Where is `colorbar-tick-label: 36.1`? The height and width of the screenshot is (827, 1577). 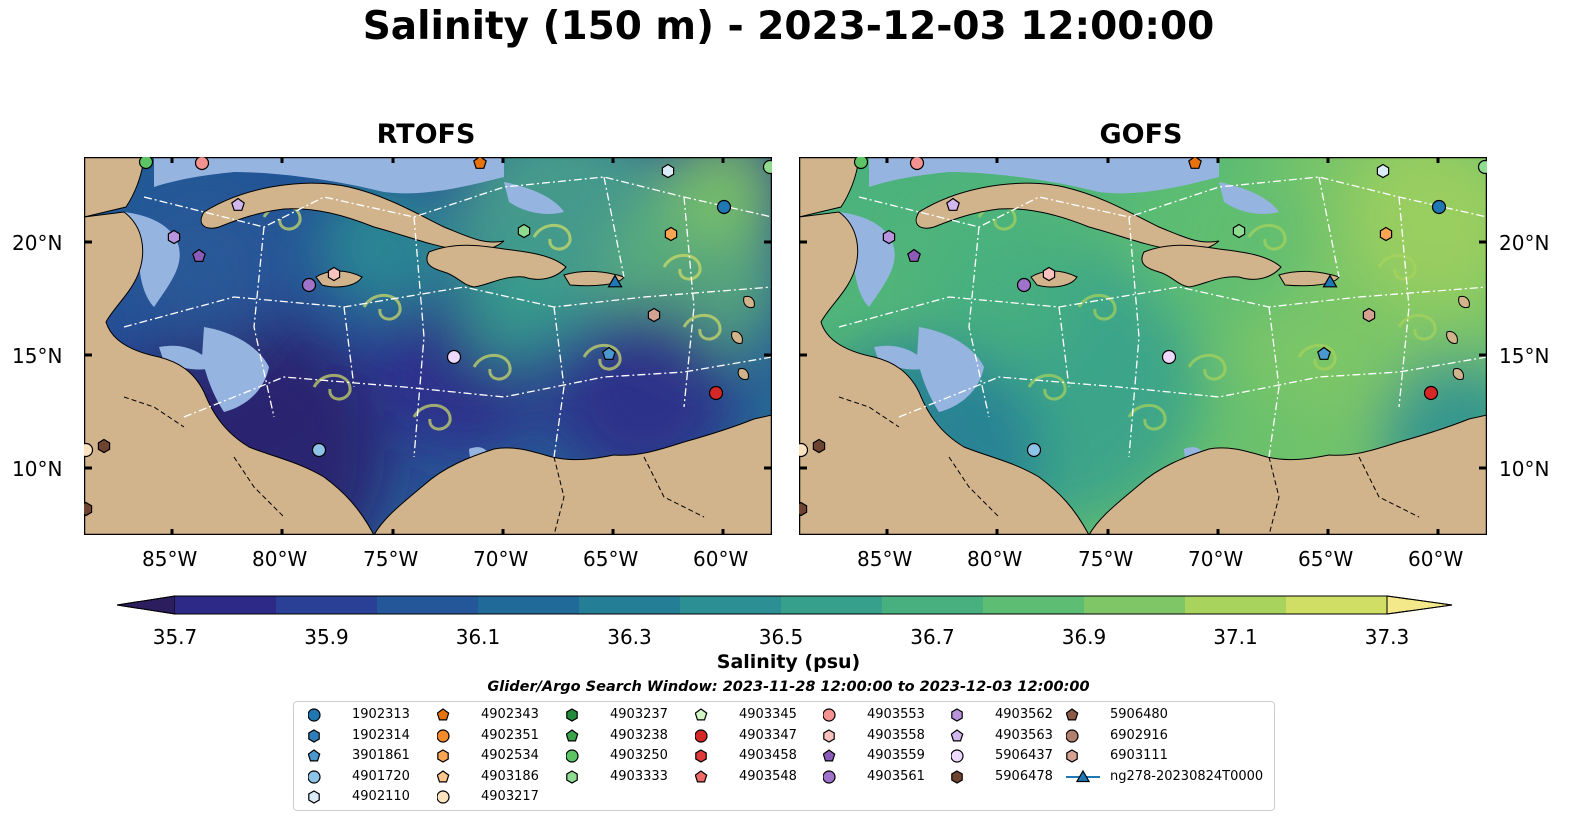 colorbar-tick-label: 36.1 is located at coordinates (478, 637).